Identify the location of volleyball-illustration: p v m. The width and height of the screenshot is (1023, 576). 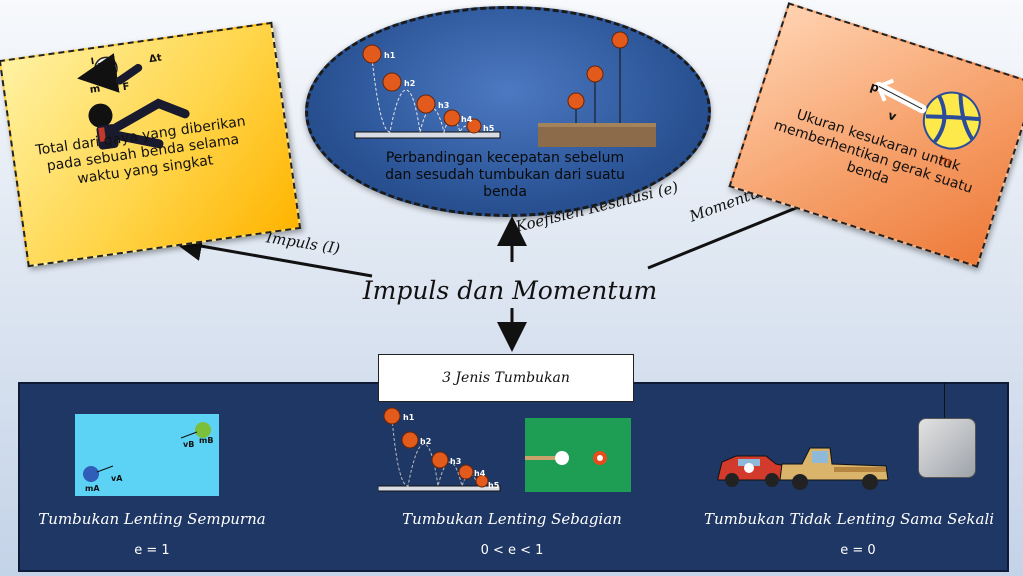
(924, 123).